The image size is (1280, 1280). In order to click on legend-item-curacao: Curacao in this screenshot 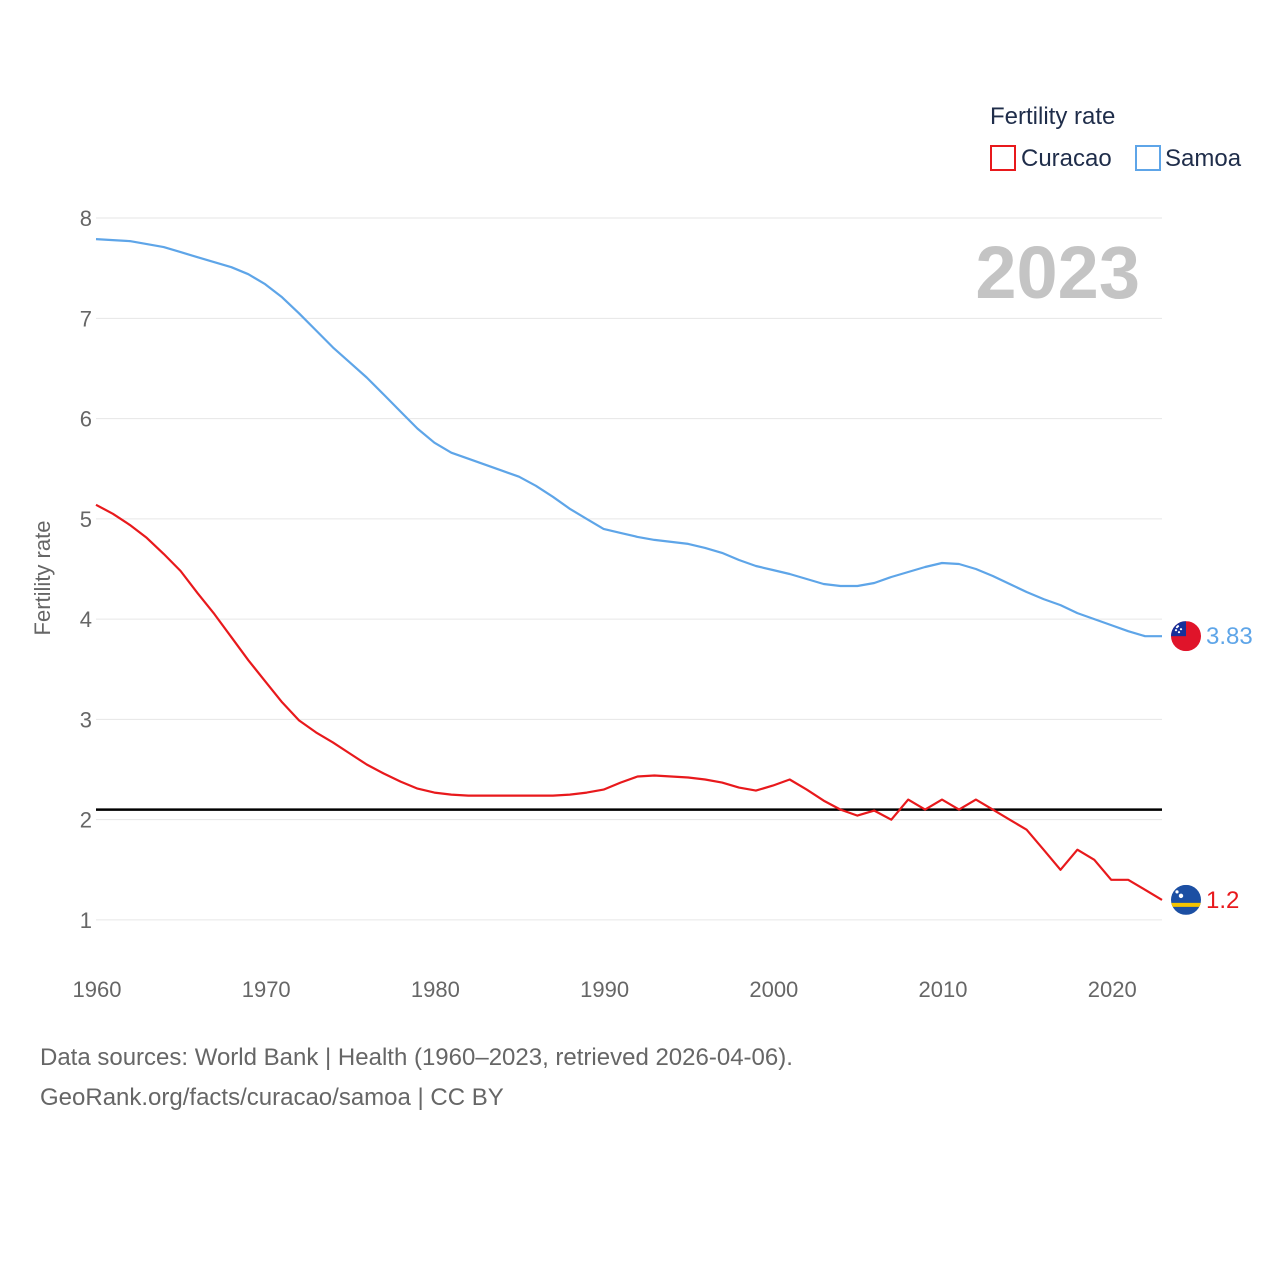, I will do `click(1051, 158)`.